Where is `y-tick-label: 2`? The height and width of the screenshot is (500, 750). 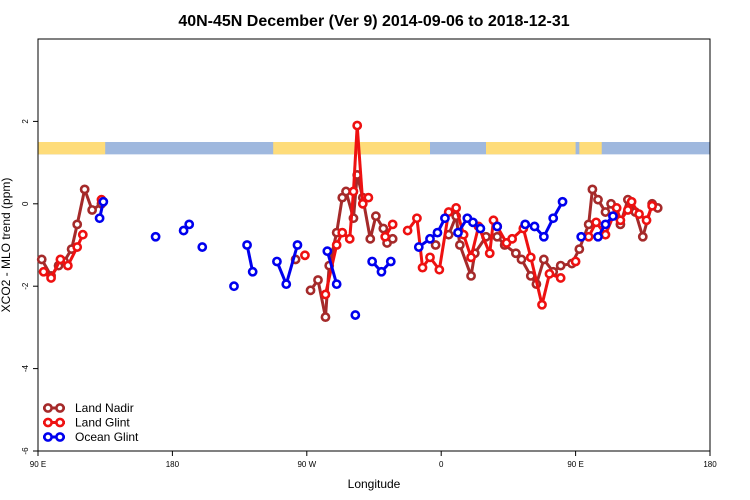
y-tick-label: 2 is located at coordinates (25, 121).